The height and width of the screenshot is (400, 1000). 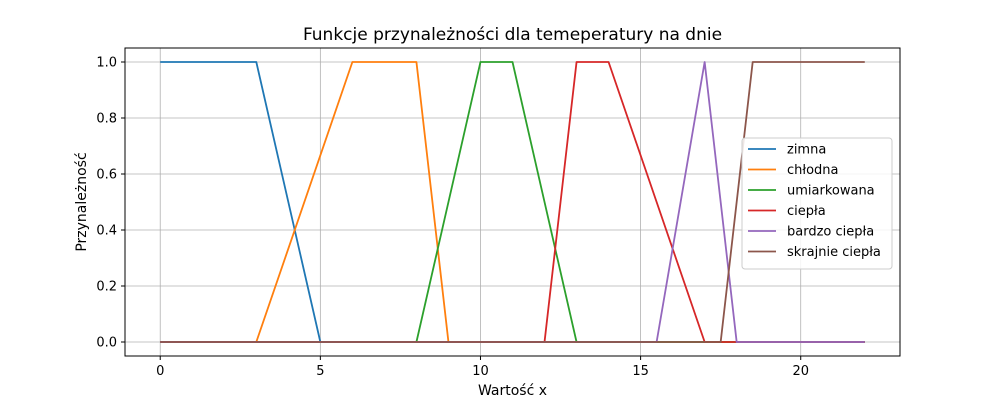 What do you see at coordinates (834, 252) in the screenshot?
I see `legend-label: skrajnie ciepła` at bounding box center [834, 252].